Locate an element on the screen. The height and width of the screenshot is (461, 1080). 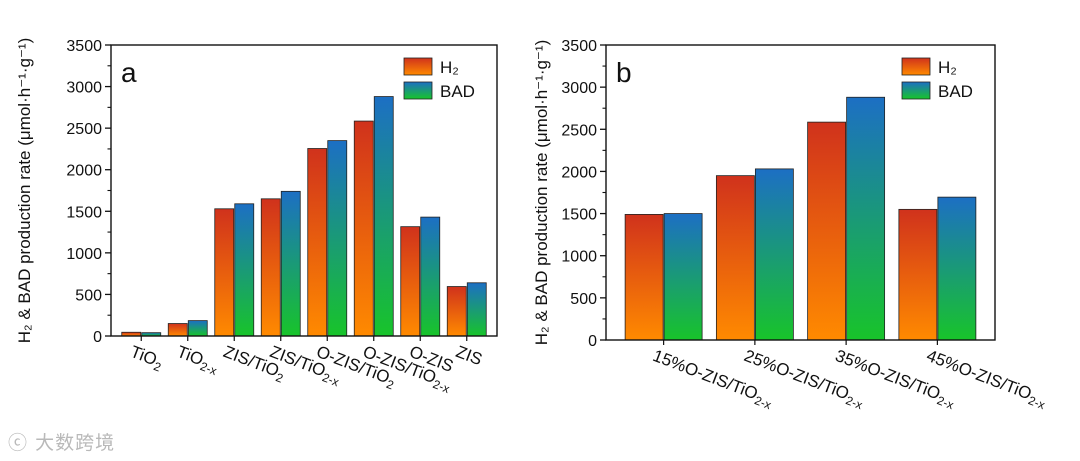
watermark-text: 大数跨境 is located at coordinates (75, 443).